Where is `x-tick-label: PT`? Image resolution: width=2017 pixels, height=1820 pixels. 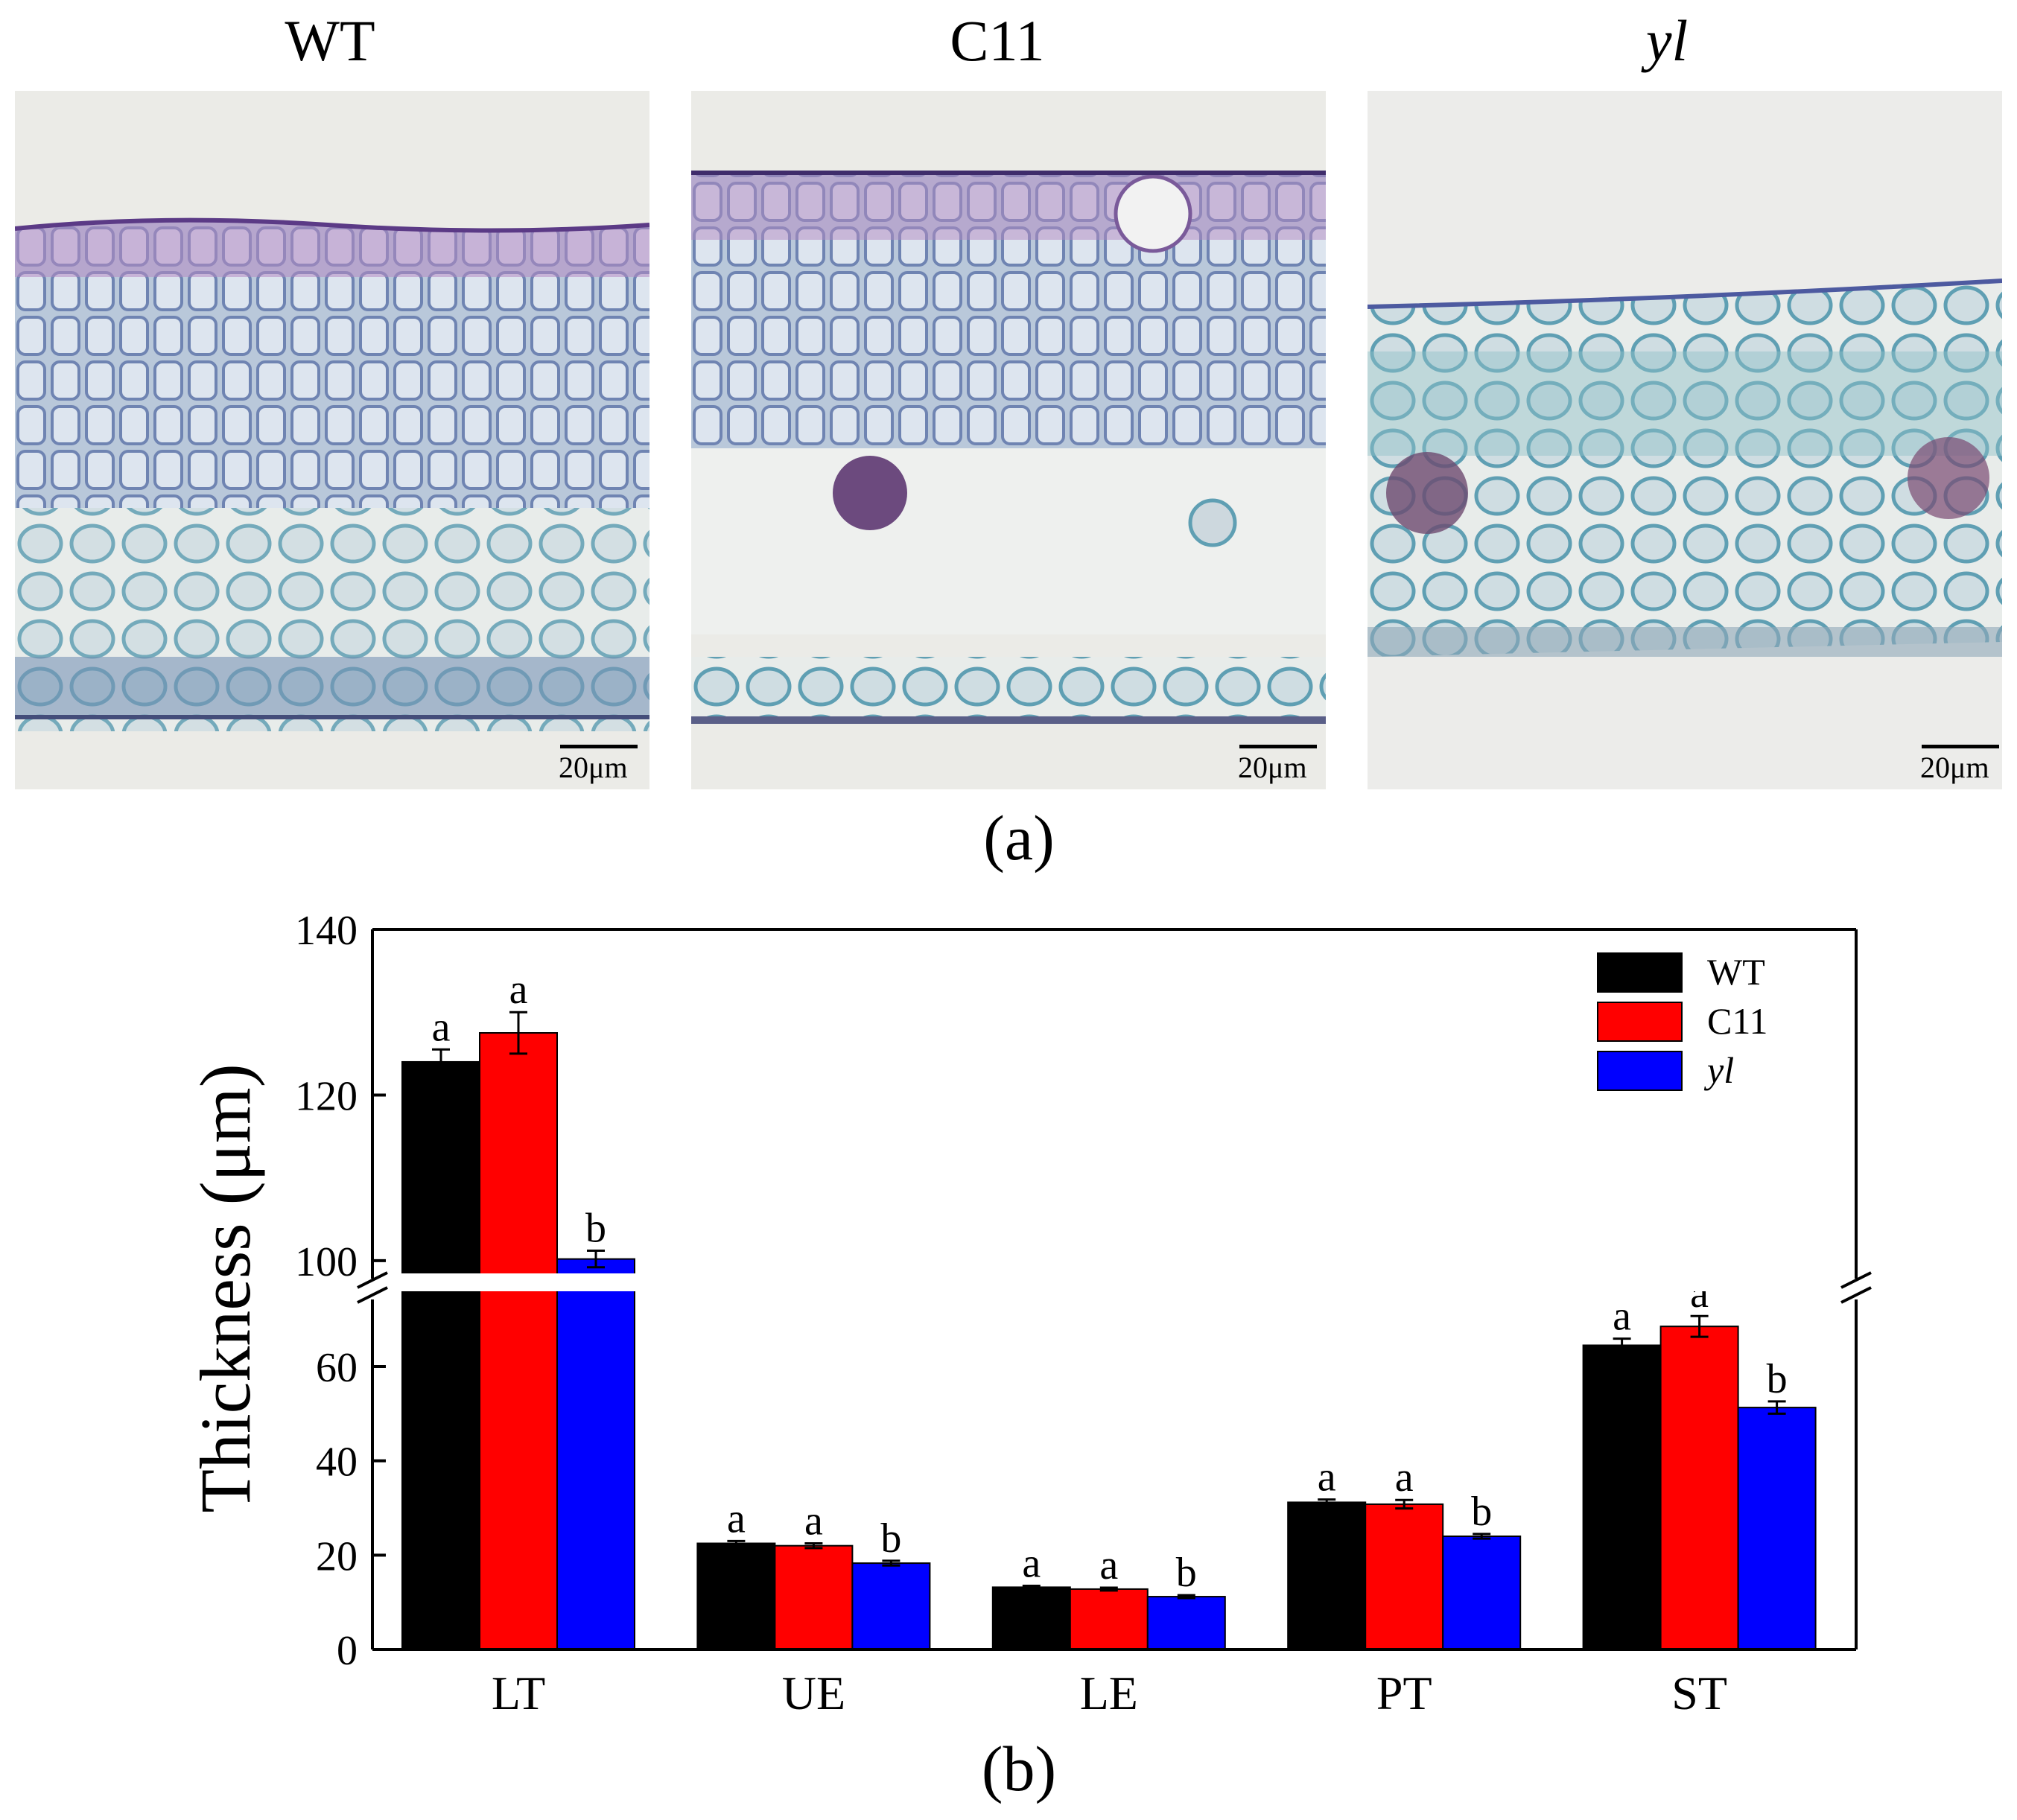 x-tick-label: PT is located at coordinates (1404, 1693).